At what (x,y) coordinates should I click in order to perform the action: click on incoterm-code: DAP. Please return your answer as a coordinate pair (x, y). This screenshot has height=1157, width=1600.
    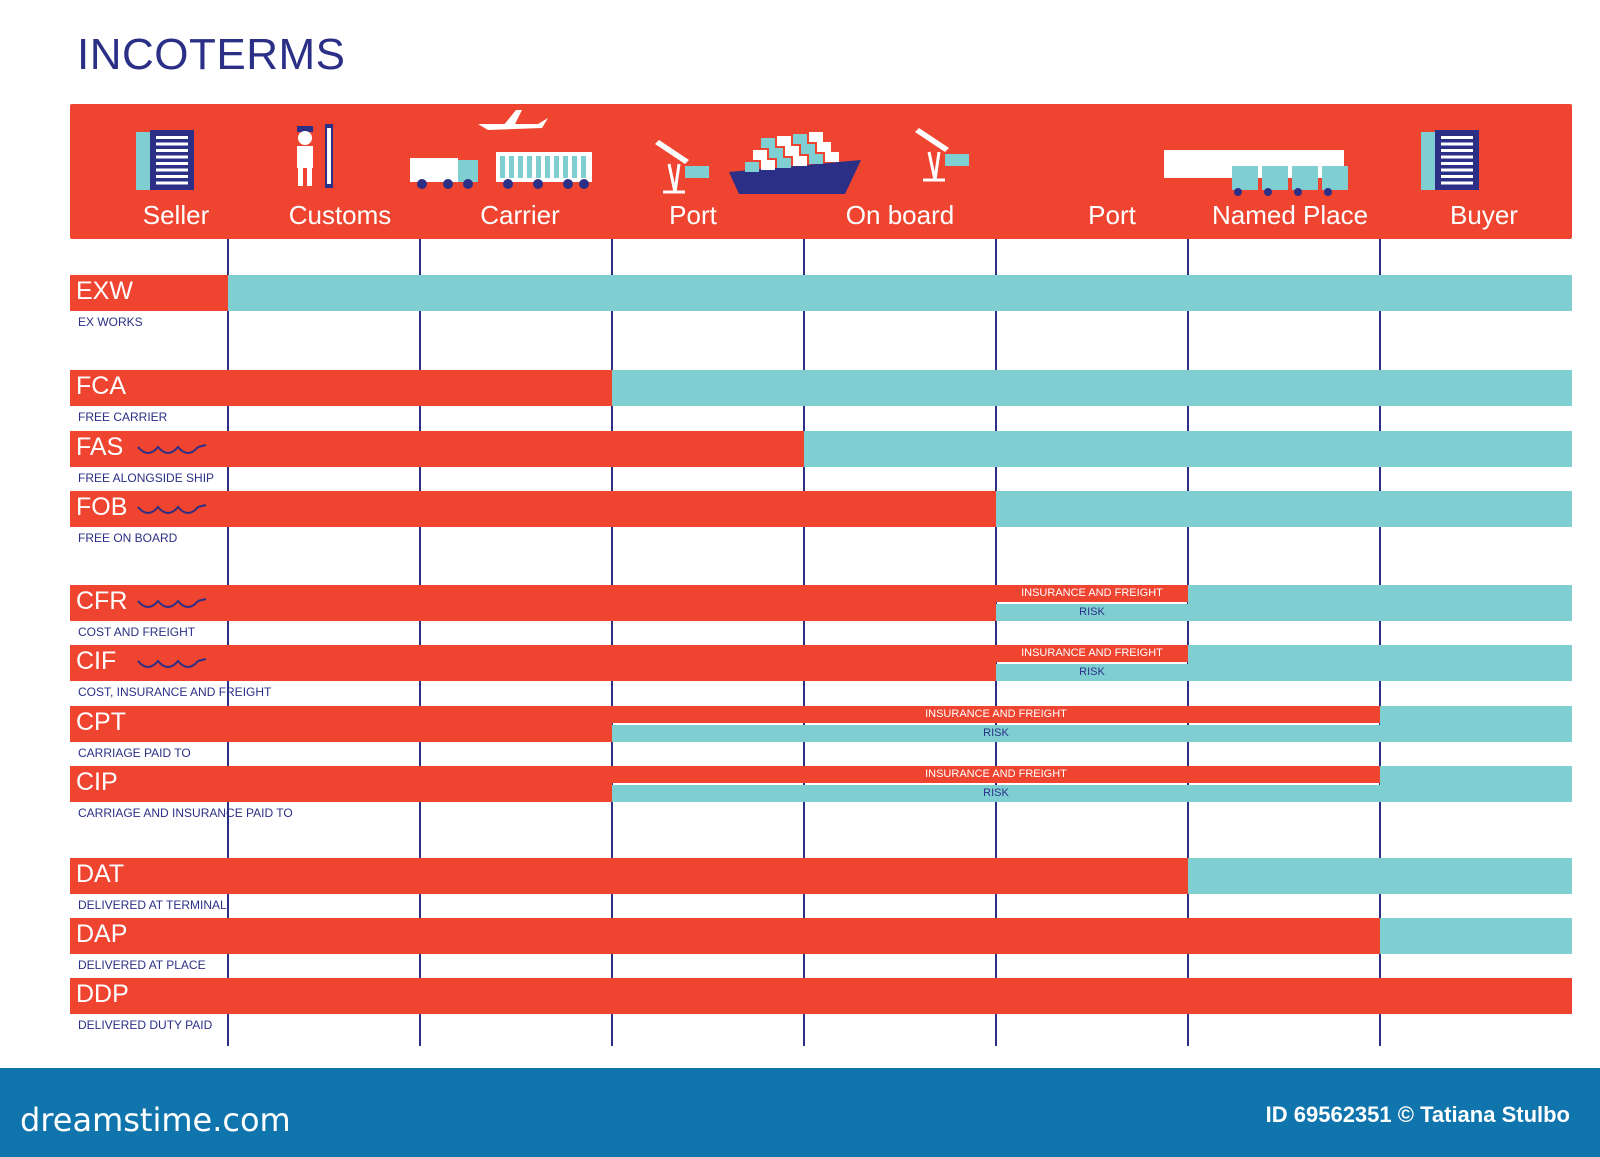
    Looking at the image, I should click on (102, 934).